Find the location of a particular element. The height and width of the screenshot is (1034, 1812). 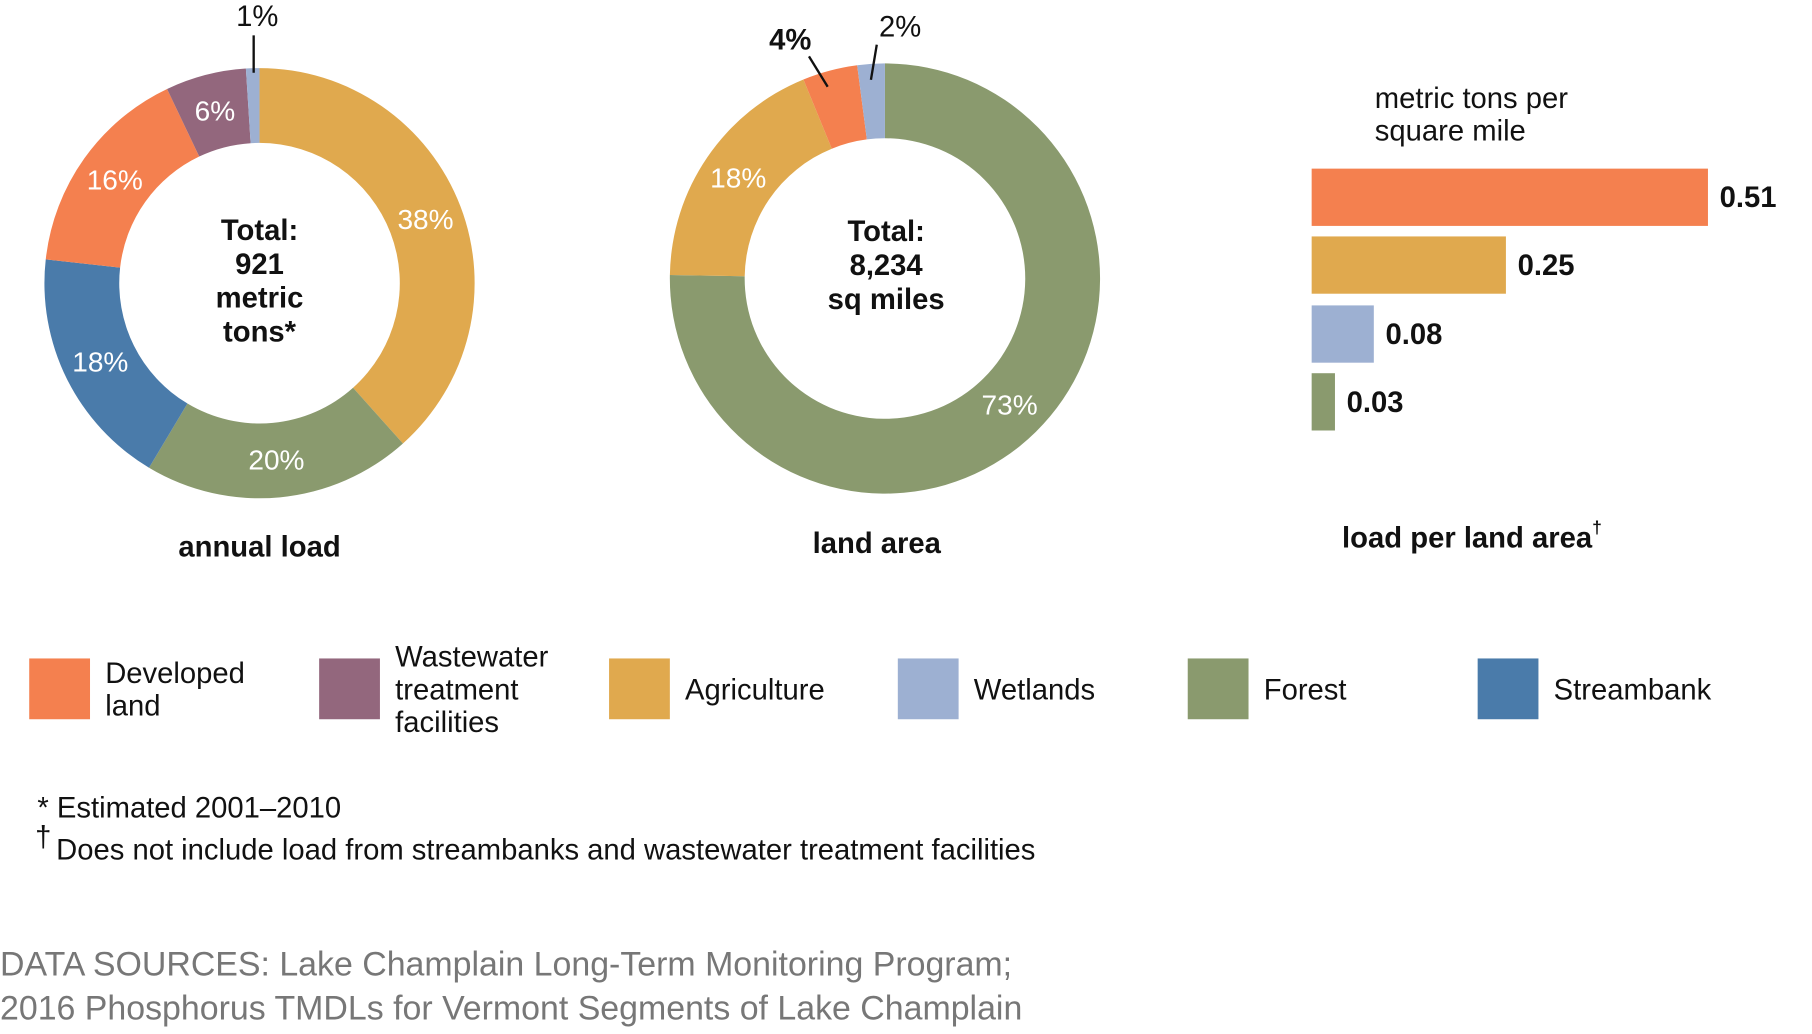

bar-group: 0.51 0.25 0.08 0.03 is located at coordinates (1544, 299).